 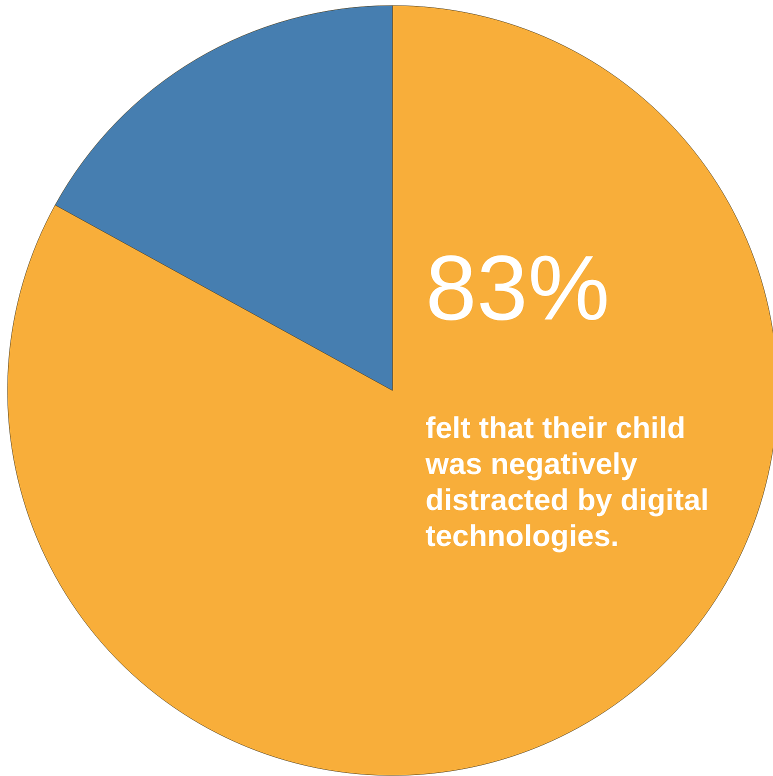 I want to click on data-label: 83%, so click(x=518, y=289).